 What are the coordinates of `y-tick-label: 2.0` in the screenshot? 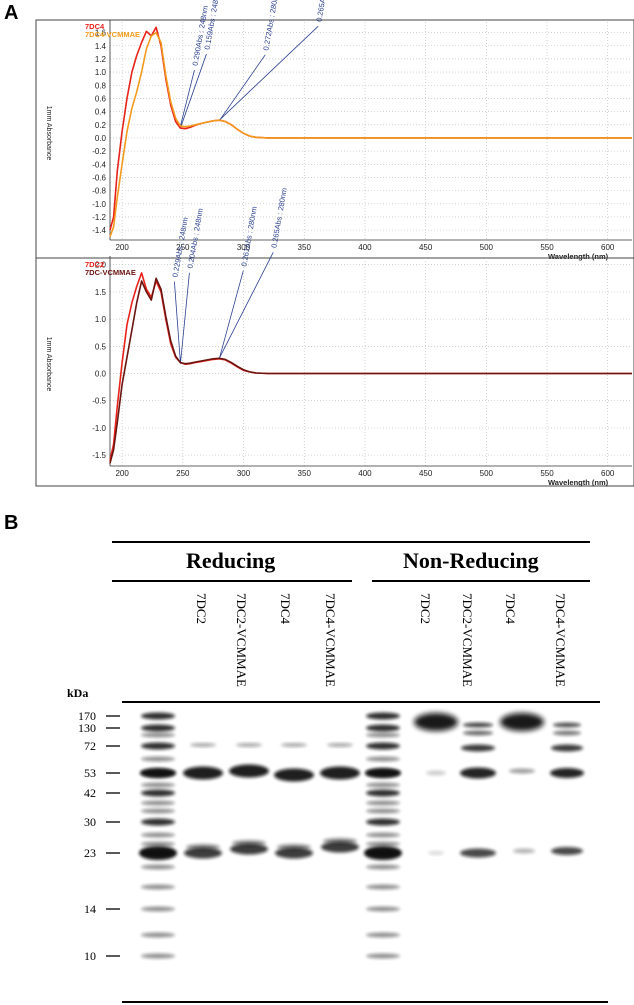 It's located at (101, 265).